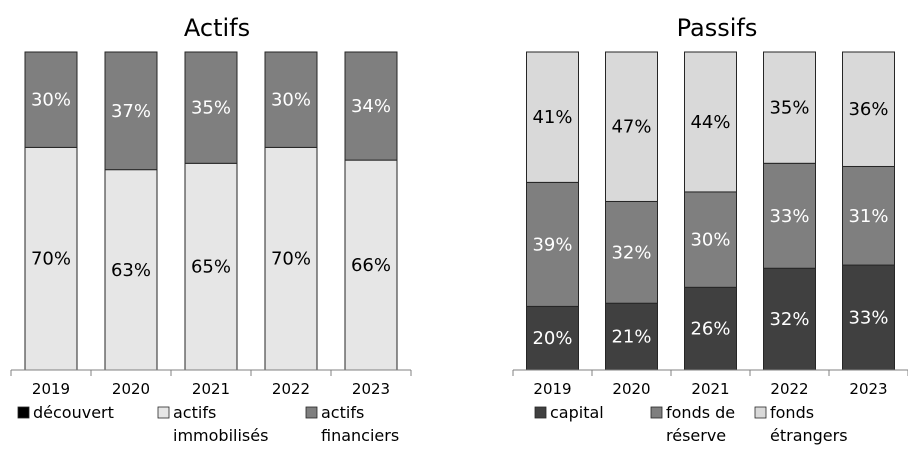  Describe the element at coordinates (371, 265) in the screenshot. I see `data-label: 66%` at that location.